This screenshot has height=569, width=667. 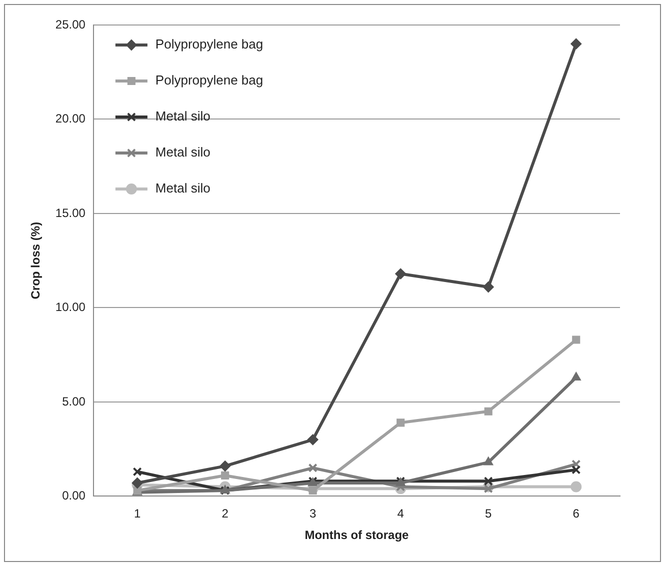 I want to click on x-axis-title: Months of storage, so click(x=357, y=535).